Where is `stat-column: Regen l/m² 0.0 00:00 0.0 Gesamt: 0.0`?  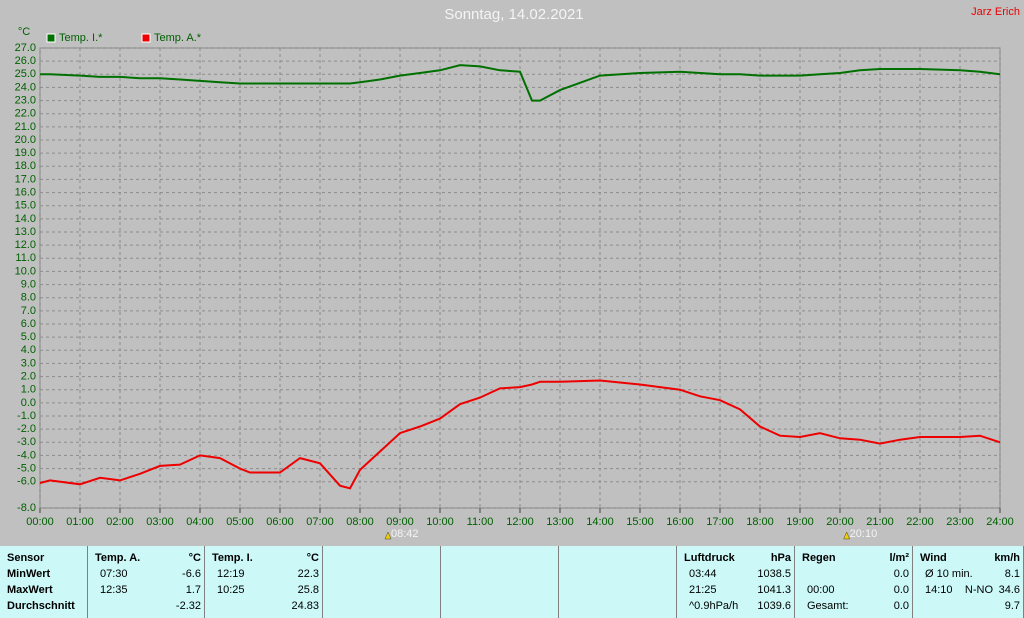 stat-column: Regen l/m² 0.0 00:00 0.0 Gesamt: 0.0 is located at coordinates (854, 582).